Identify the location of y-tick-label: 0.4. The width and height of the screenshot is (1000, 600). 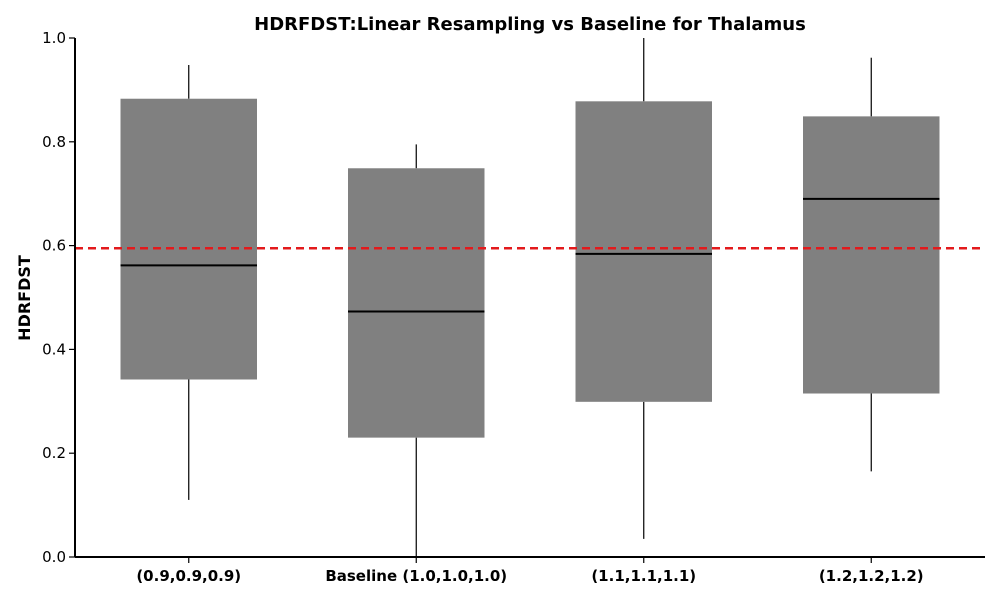
(54, 349).